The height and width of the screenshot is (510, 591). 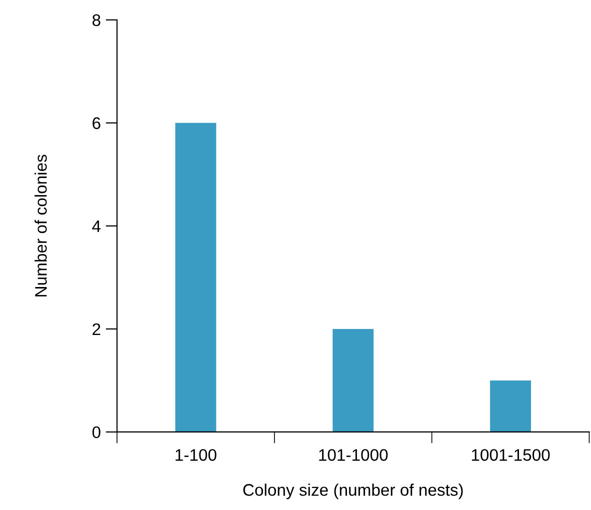 What do you see at coordinates (353, 492) in the screenshot?
I see `x-axis-title: Colony size (number of nests)` at bounding box center [353, 492].